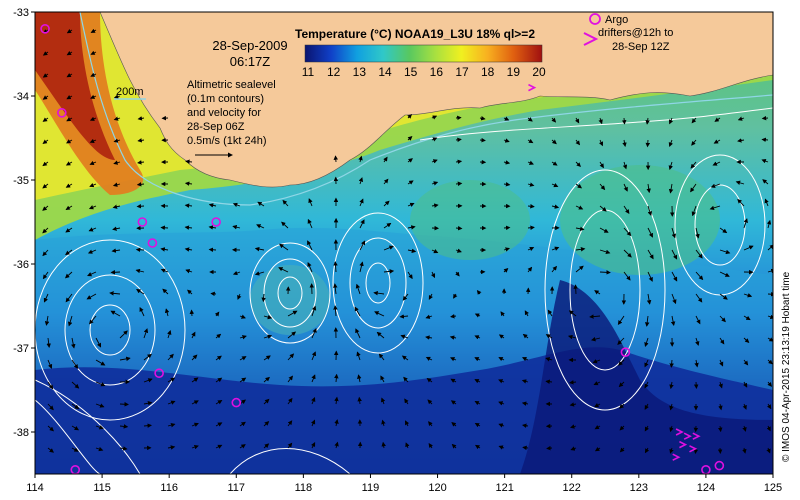  What do you see at coordinates (462, 72) in the screenshot?
I see `colorbar-tick-label: 17` at bounding box center [462, 72].